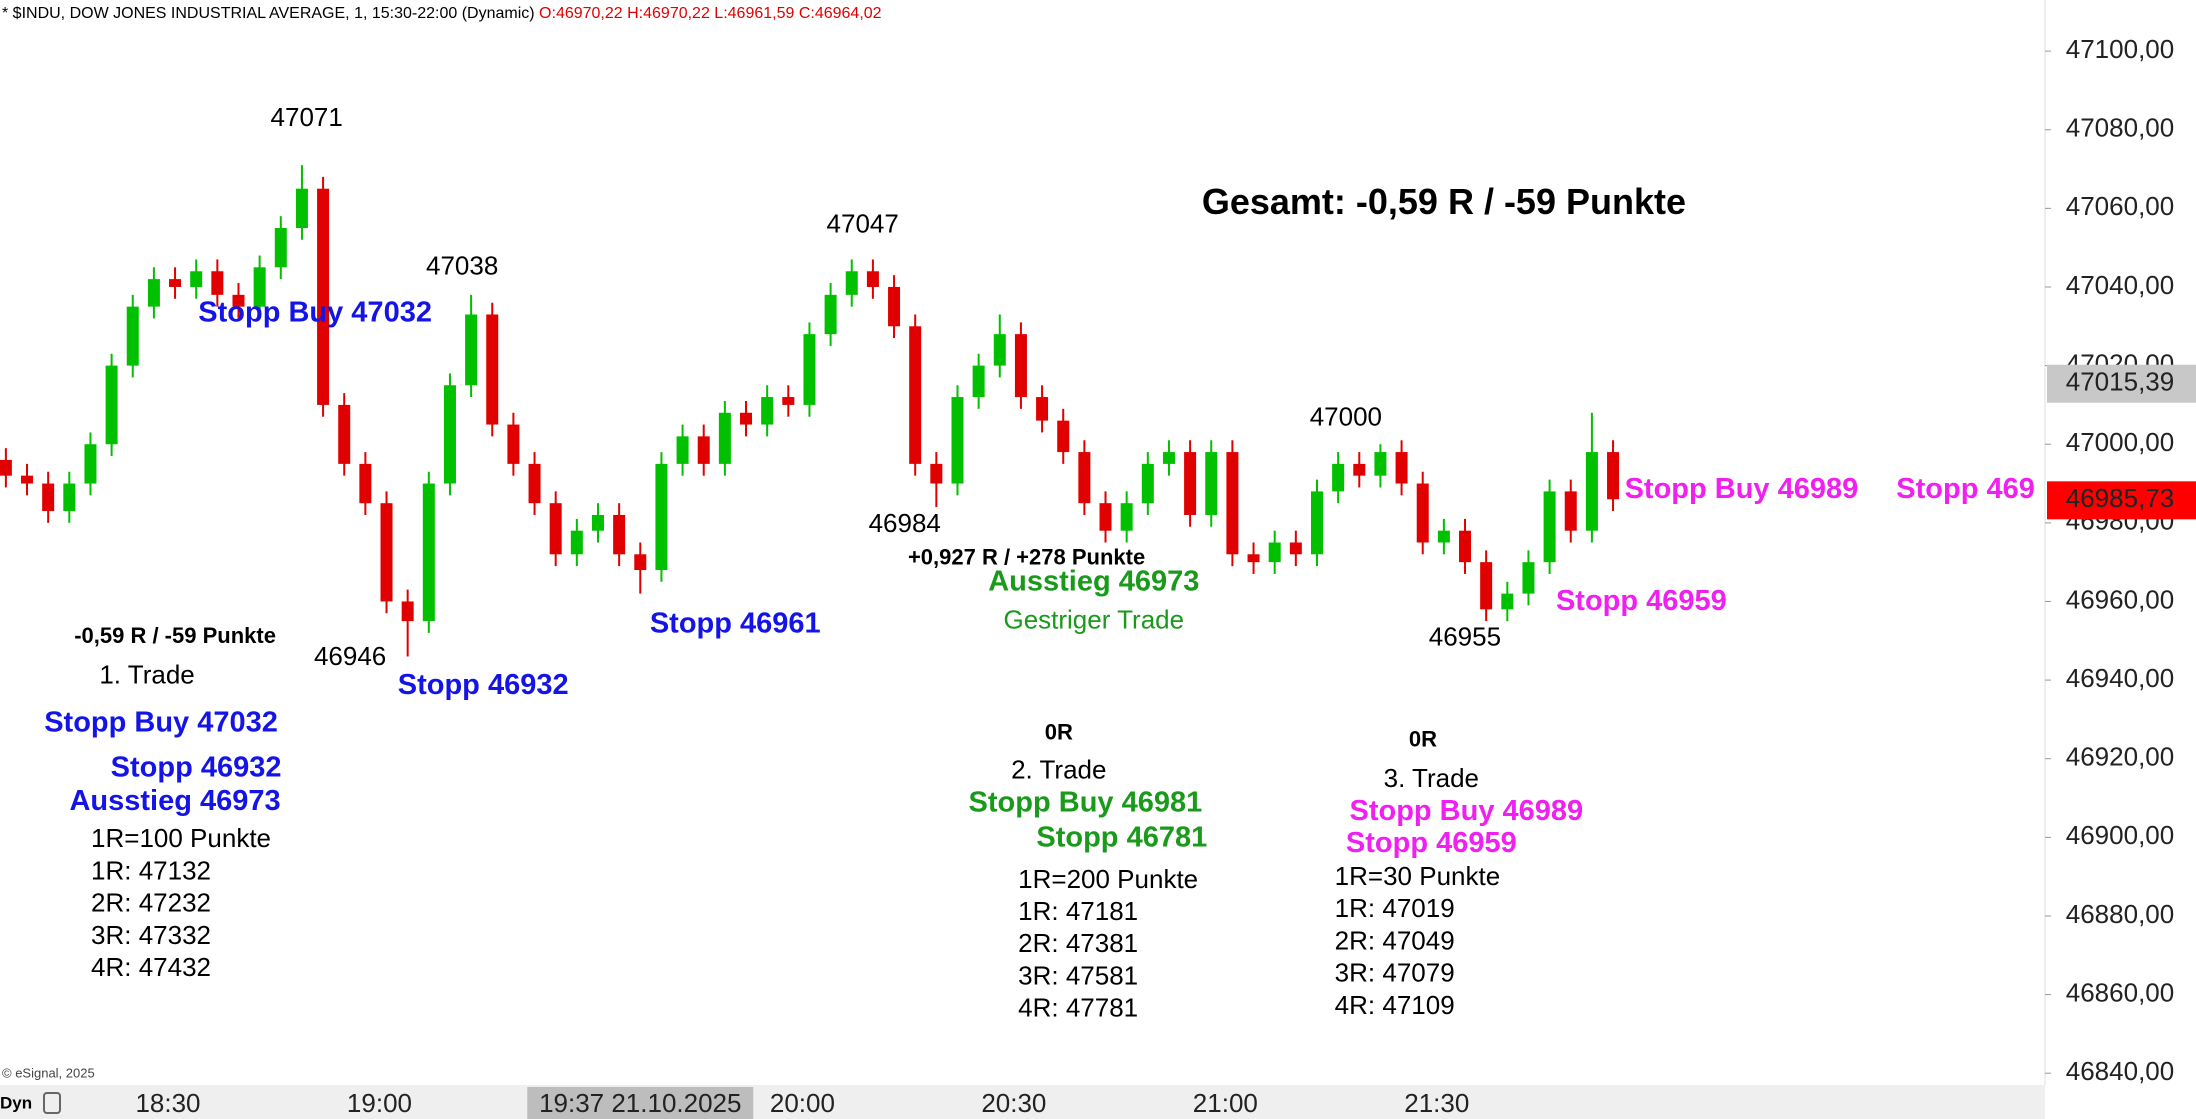 This screenshot has height=1119, width=2196. Describe the element at coordinates (1093, 620) in the screenshot. I see `annotation: Gestriger Trade` at that location.